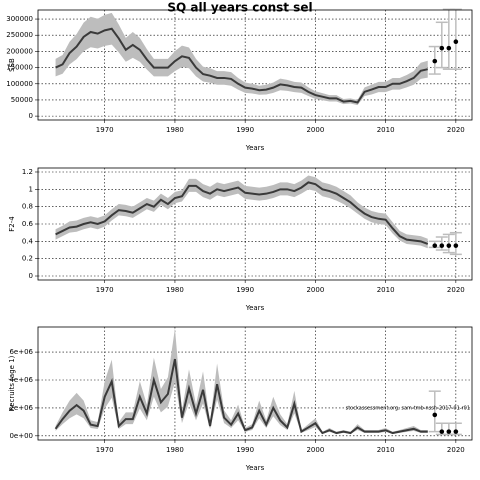 The width and height of the screenshot is (480, 480). I want to click on y-tick-label: 0.8, so click(27, 207).